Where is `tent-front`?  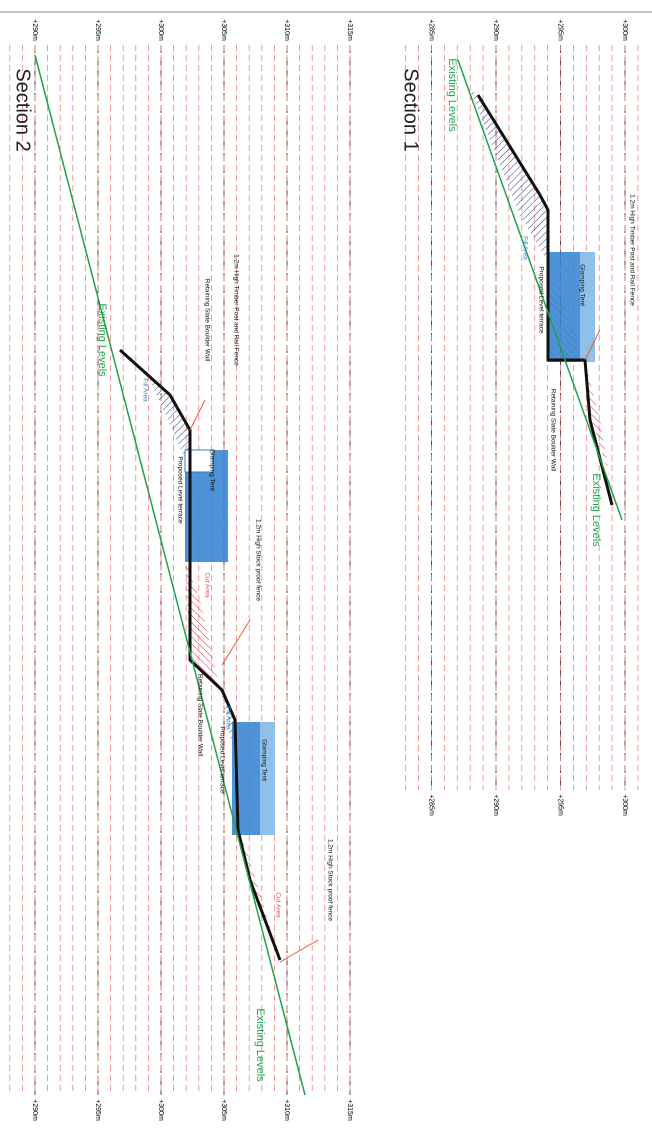
tent-front is located at coordinates (199, 461).